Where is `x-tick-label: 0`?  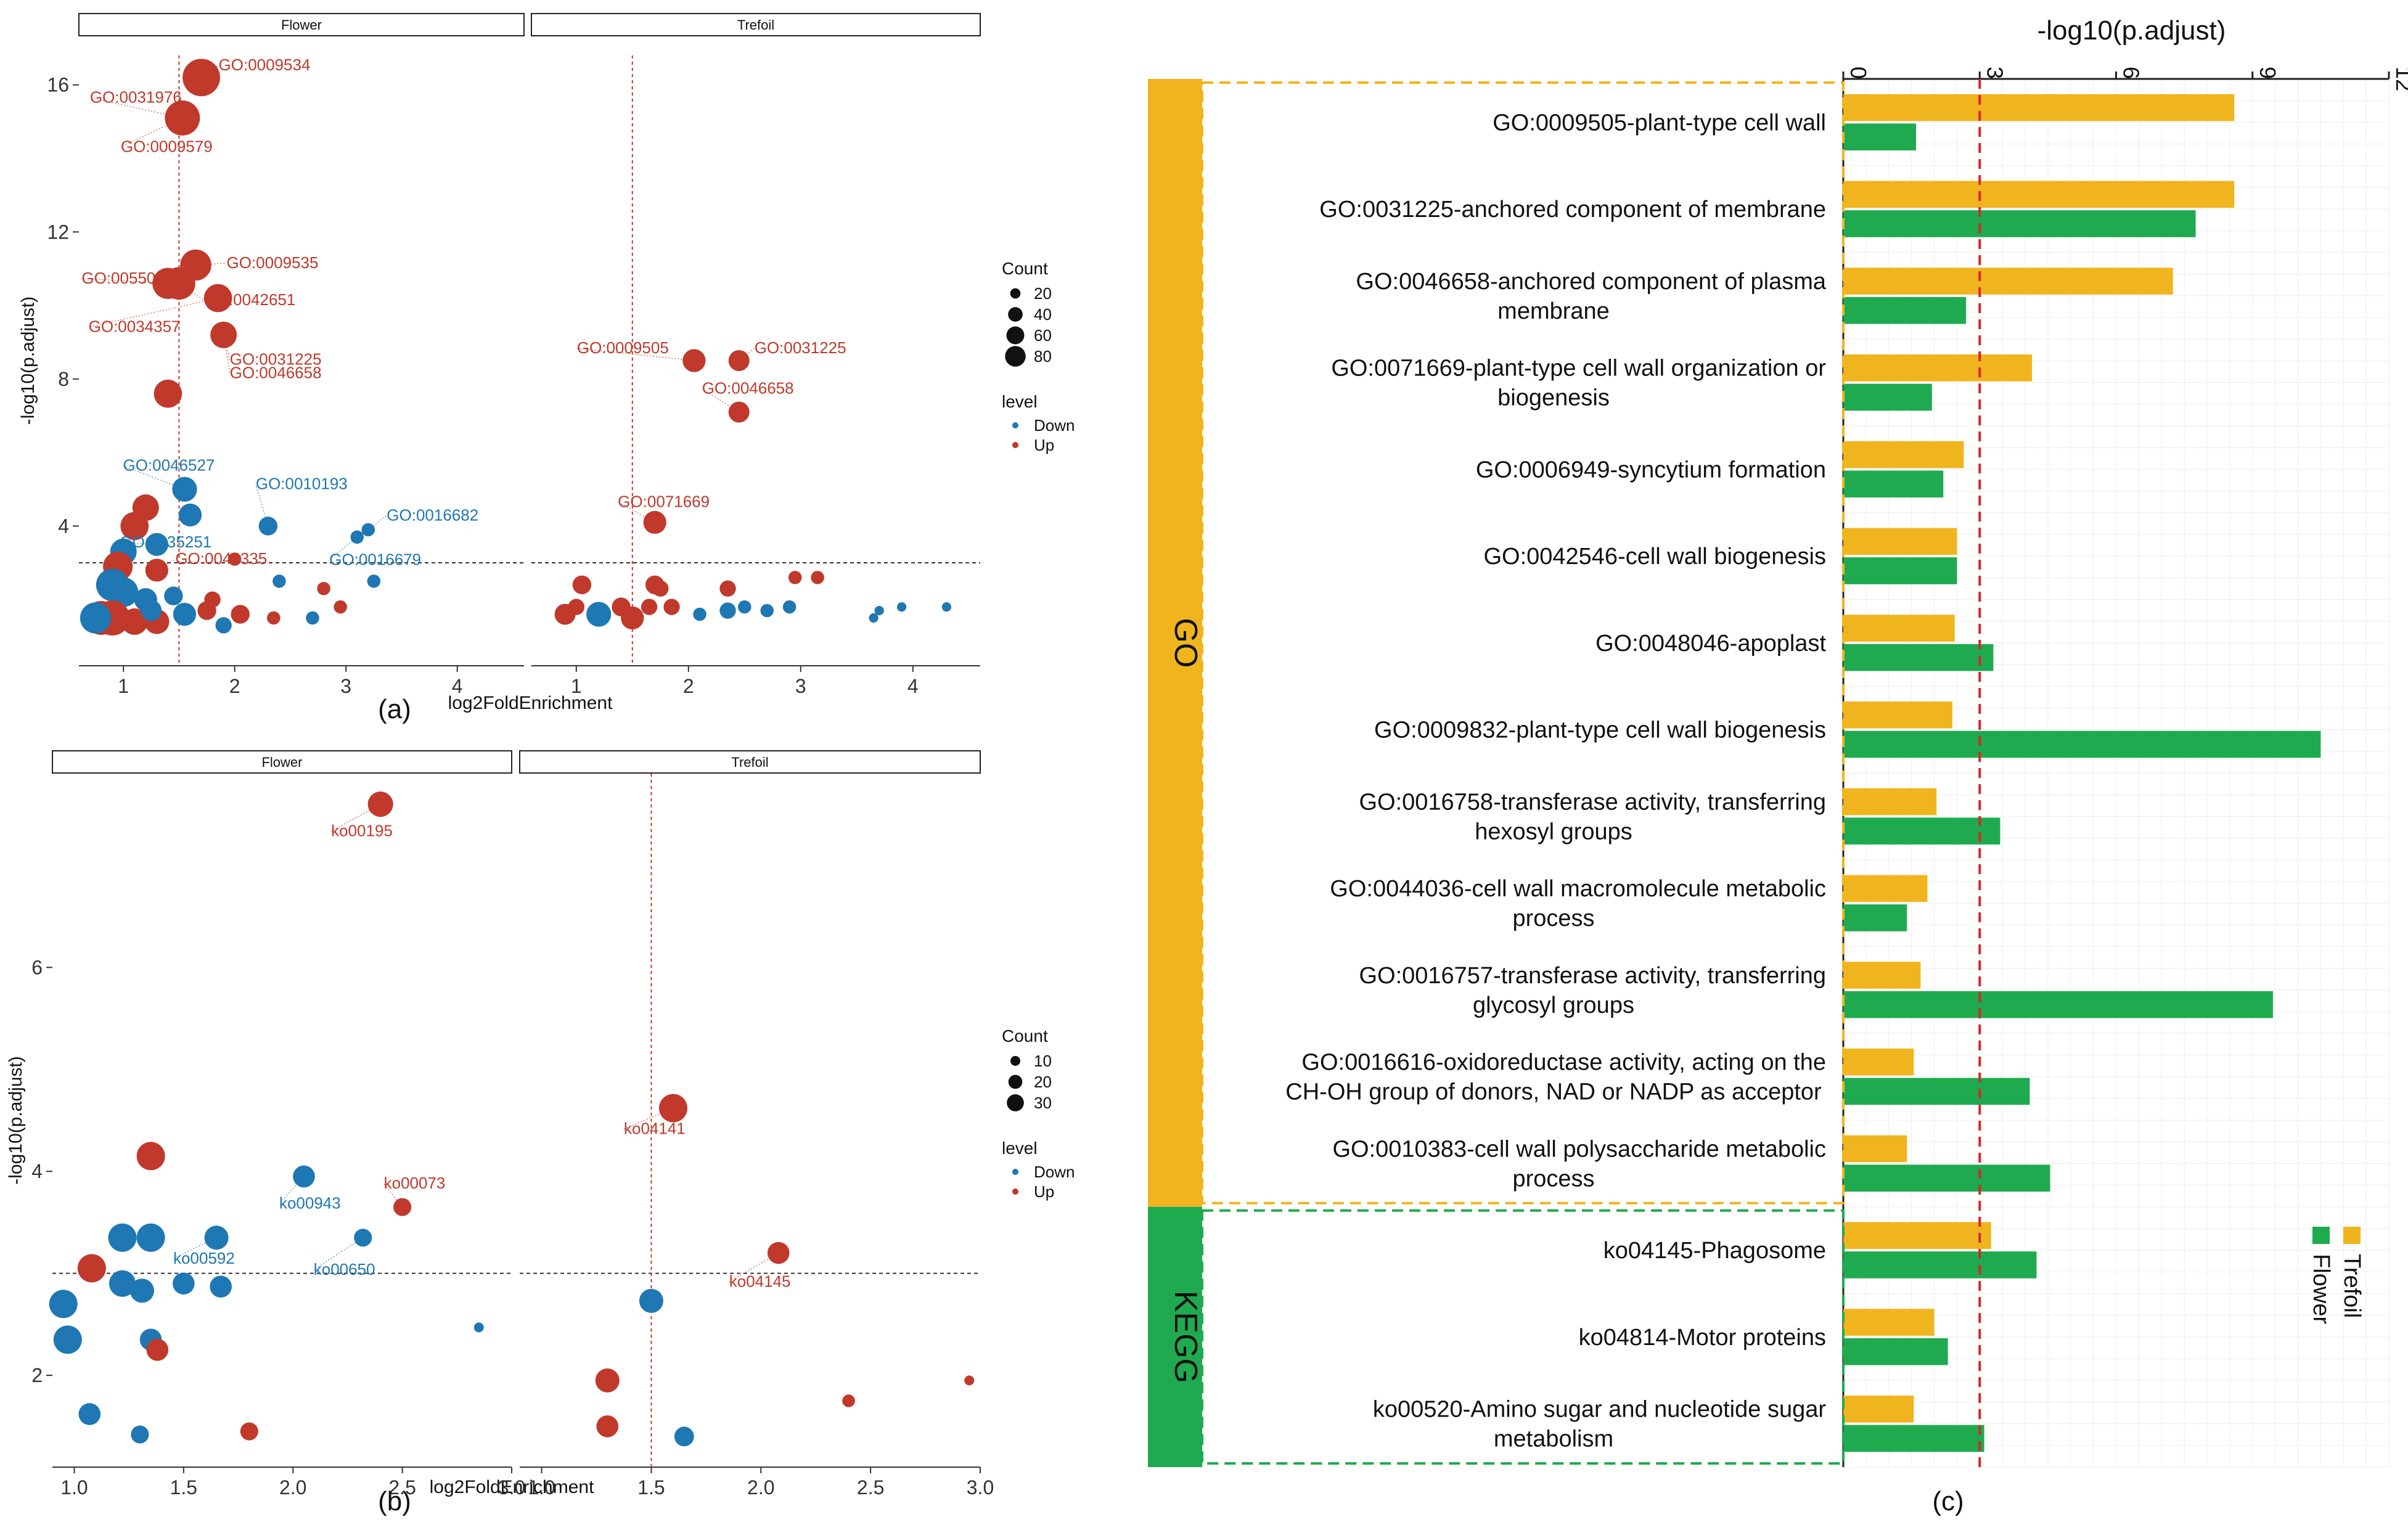
x-tick-label: 0 is located at coordinates (1859, 73).